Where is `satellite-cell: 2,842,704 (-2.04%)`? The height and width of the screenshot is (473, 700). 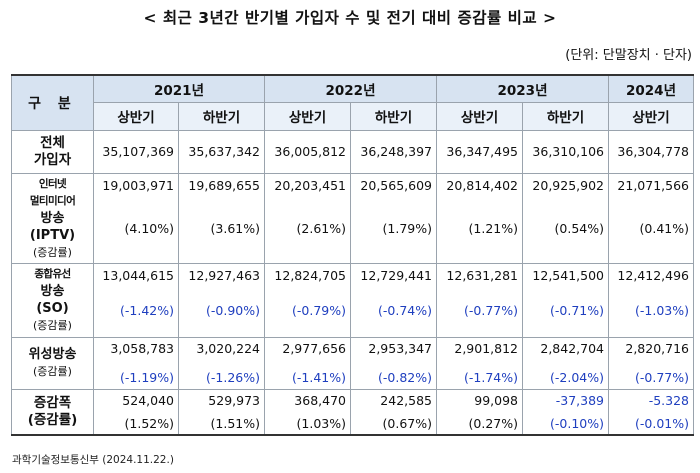
satellite-cell: 2,842,704 (-2.04%) is located at coordinates (565, 363).